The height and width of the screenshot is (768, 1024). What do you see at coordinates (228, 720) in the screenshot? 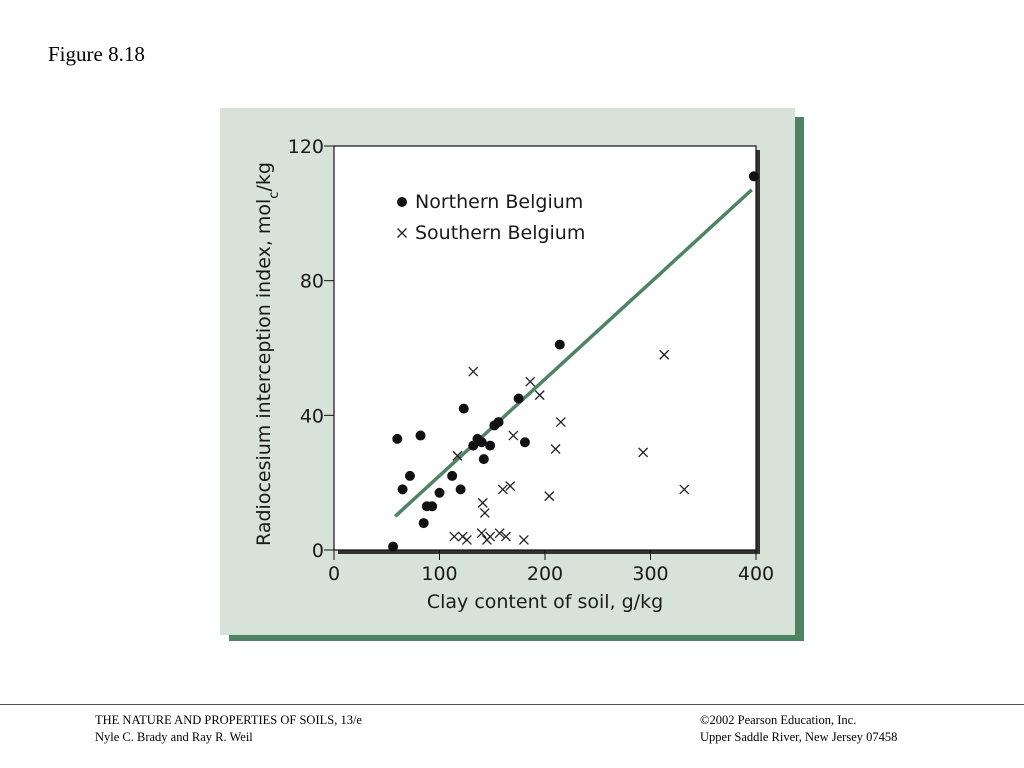
I see `footer-book-title: THE NATURE AND PROPERTIES OF SOILS, 13/e` at bounding box center [228, 720].